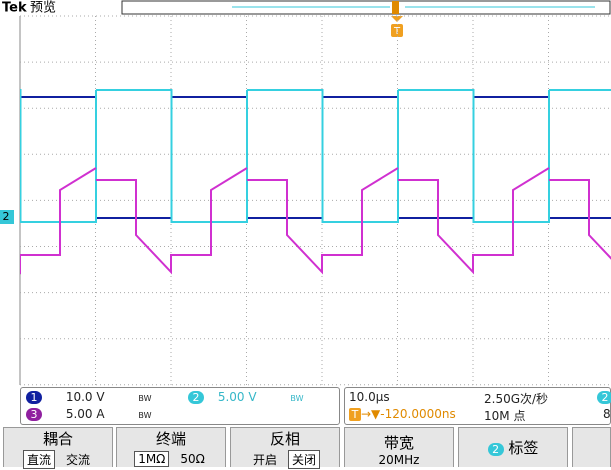  I want to click on mode: 预览, so click(43, 8).